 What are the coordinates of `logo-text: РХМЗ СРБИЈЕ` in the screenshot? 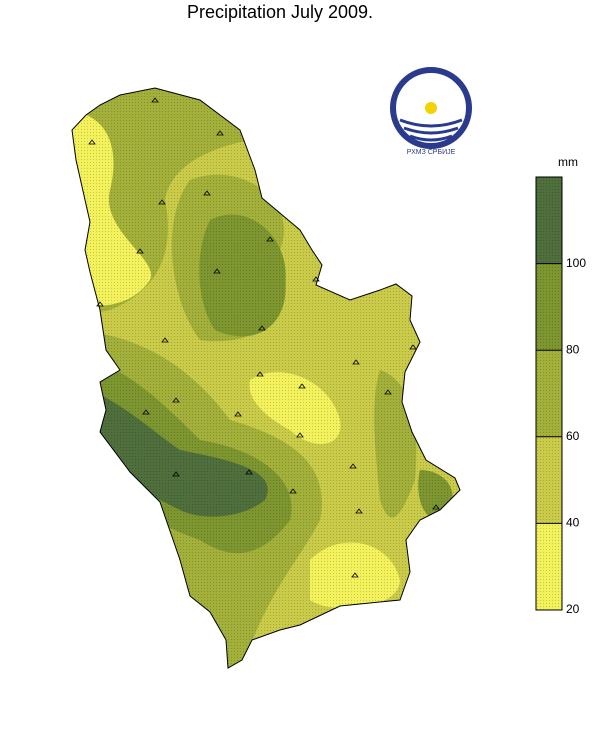 It's located at (431, 152).